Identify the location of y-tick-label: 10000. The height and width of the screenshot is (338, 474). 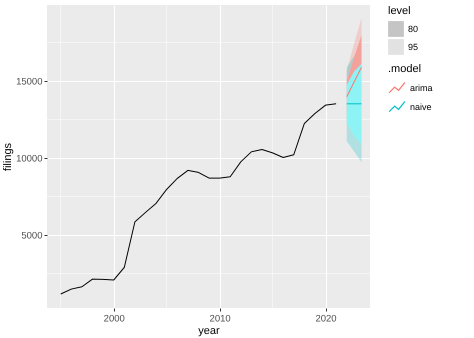
(29, 159).